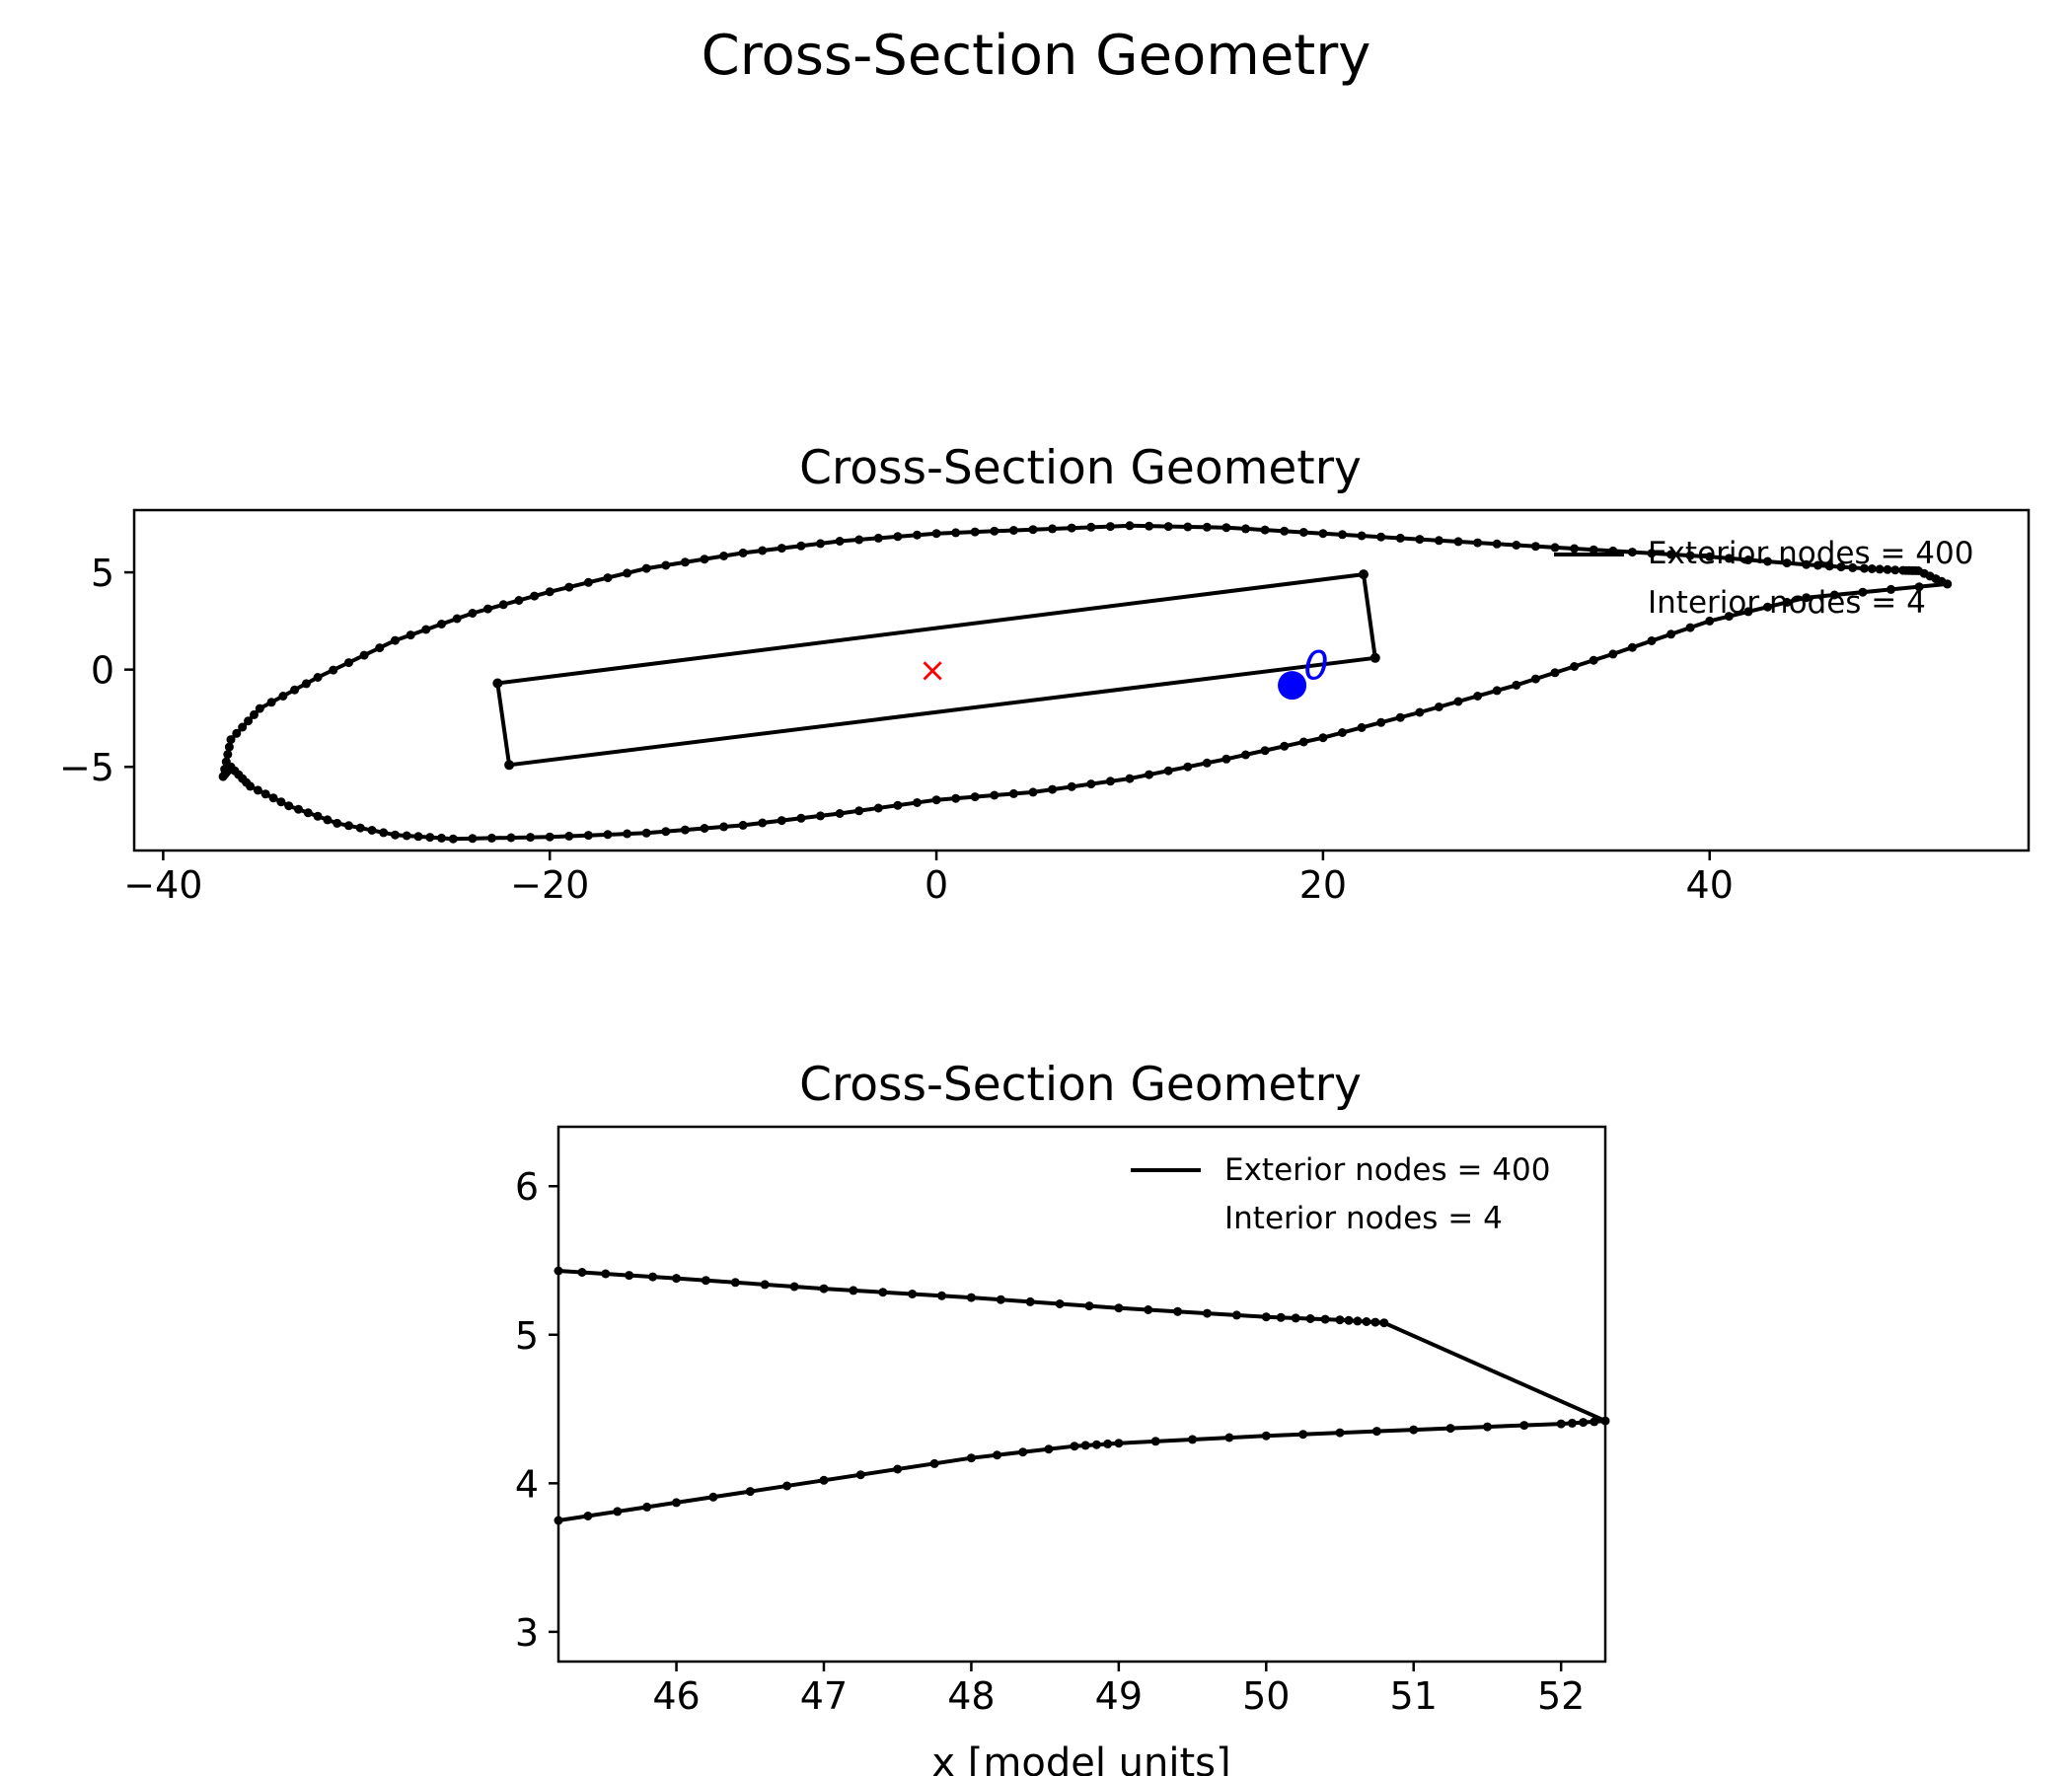 This screenshot has height=1776, width=2072. I want to click on top-panel-title: Cross-Section Geometry, so click(1081, 468).